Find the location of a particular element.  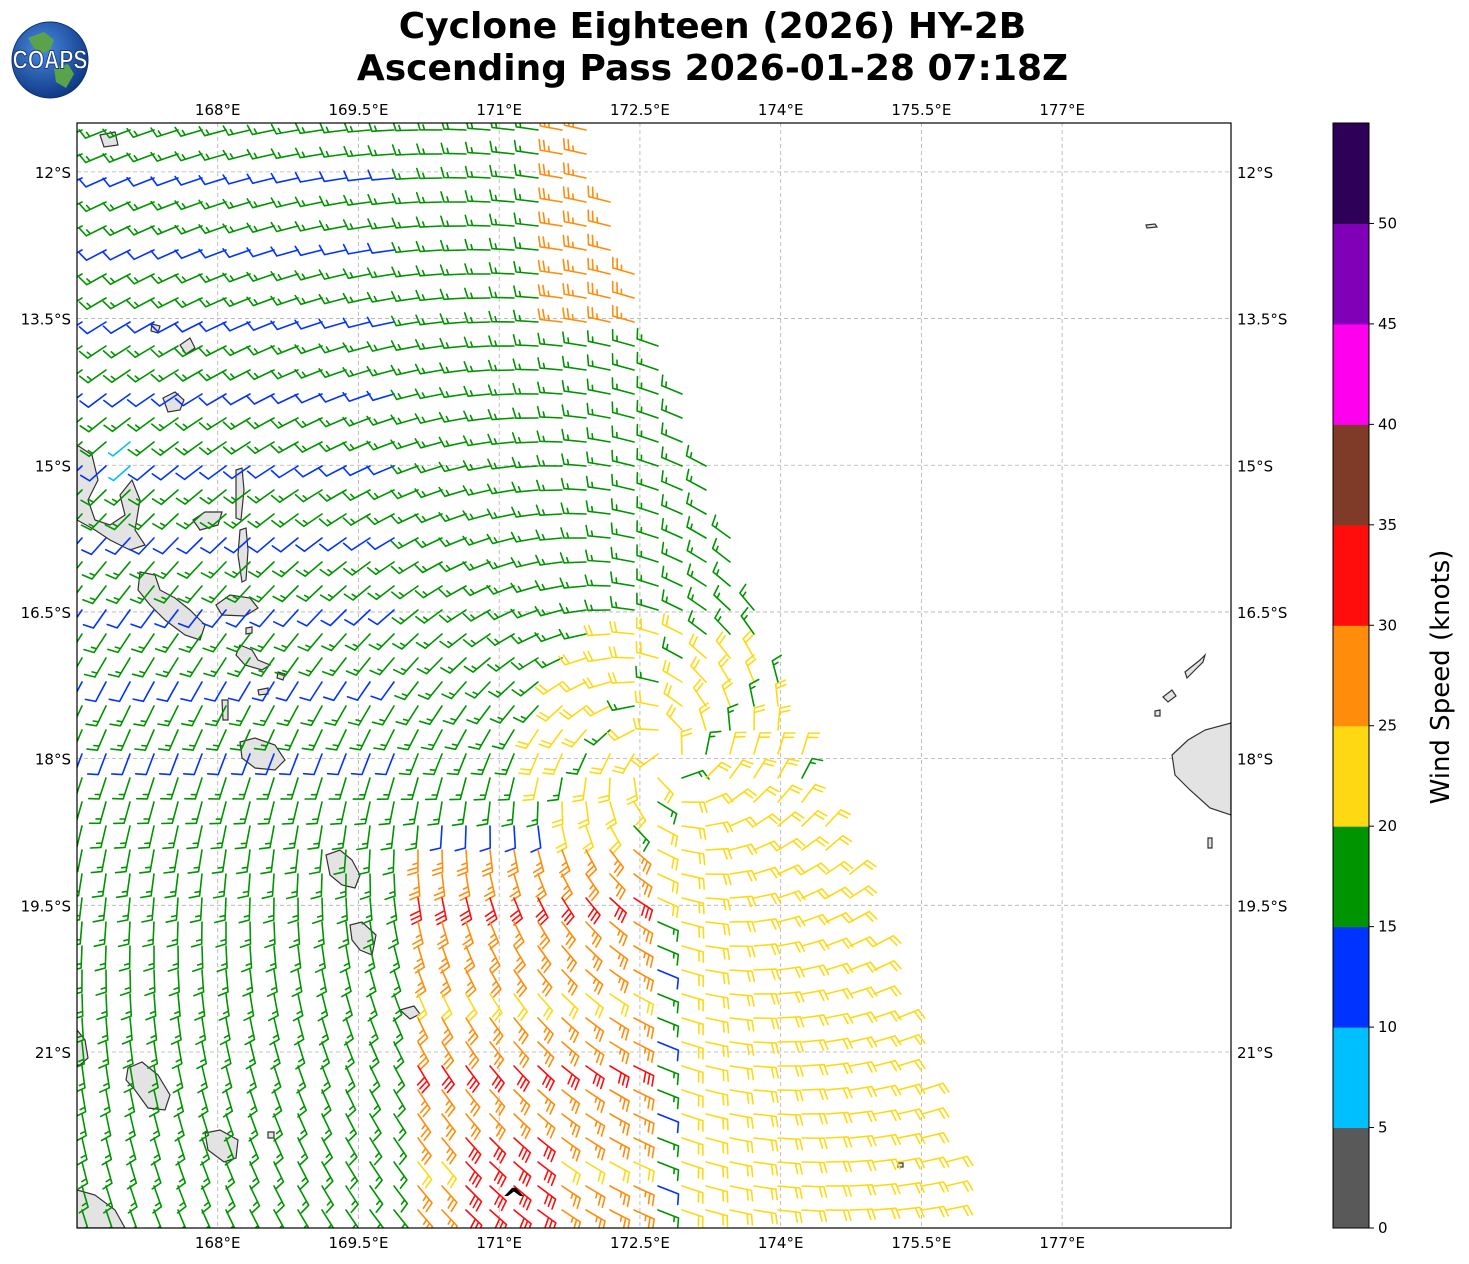

colorbar-tick-label: 5 is located at coordinates (1383, 1128).